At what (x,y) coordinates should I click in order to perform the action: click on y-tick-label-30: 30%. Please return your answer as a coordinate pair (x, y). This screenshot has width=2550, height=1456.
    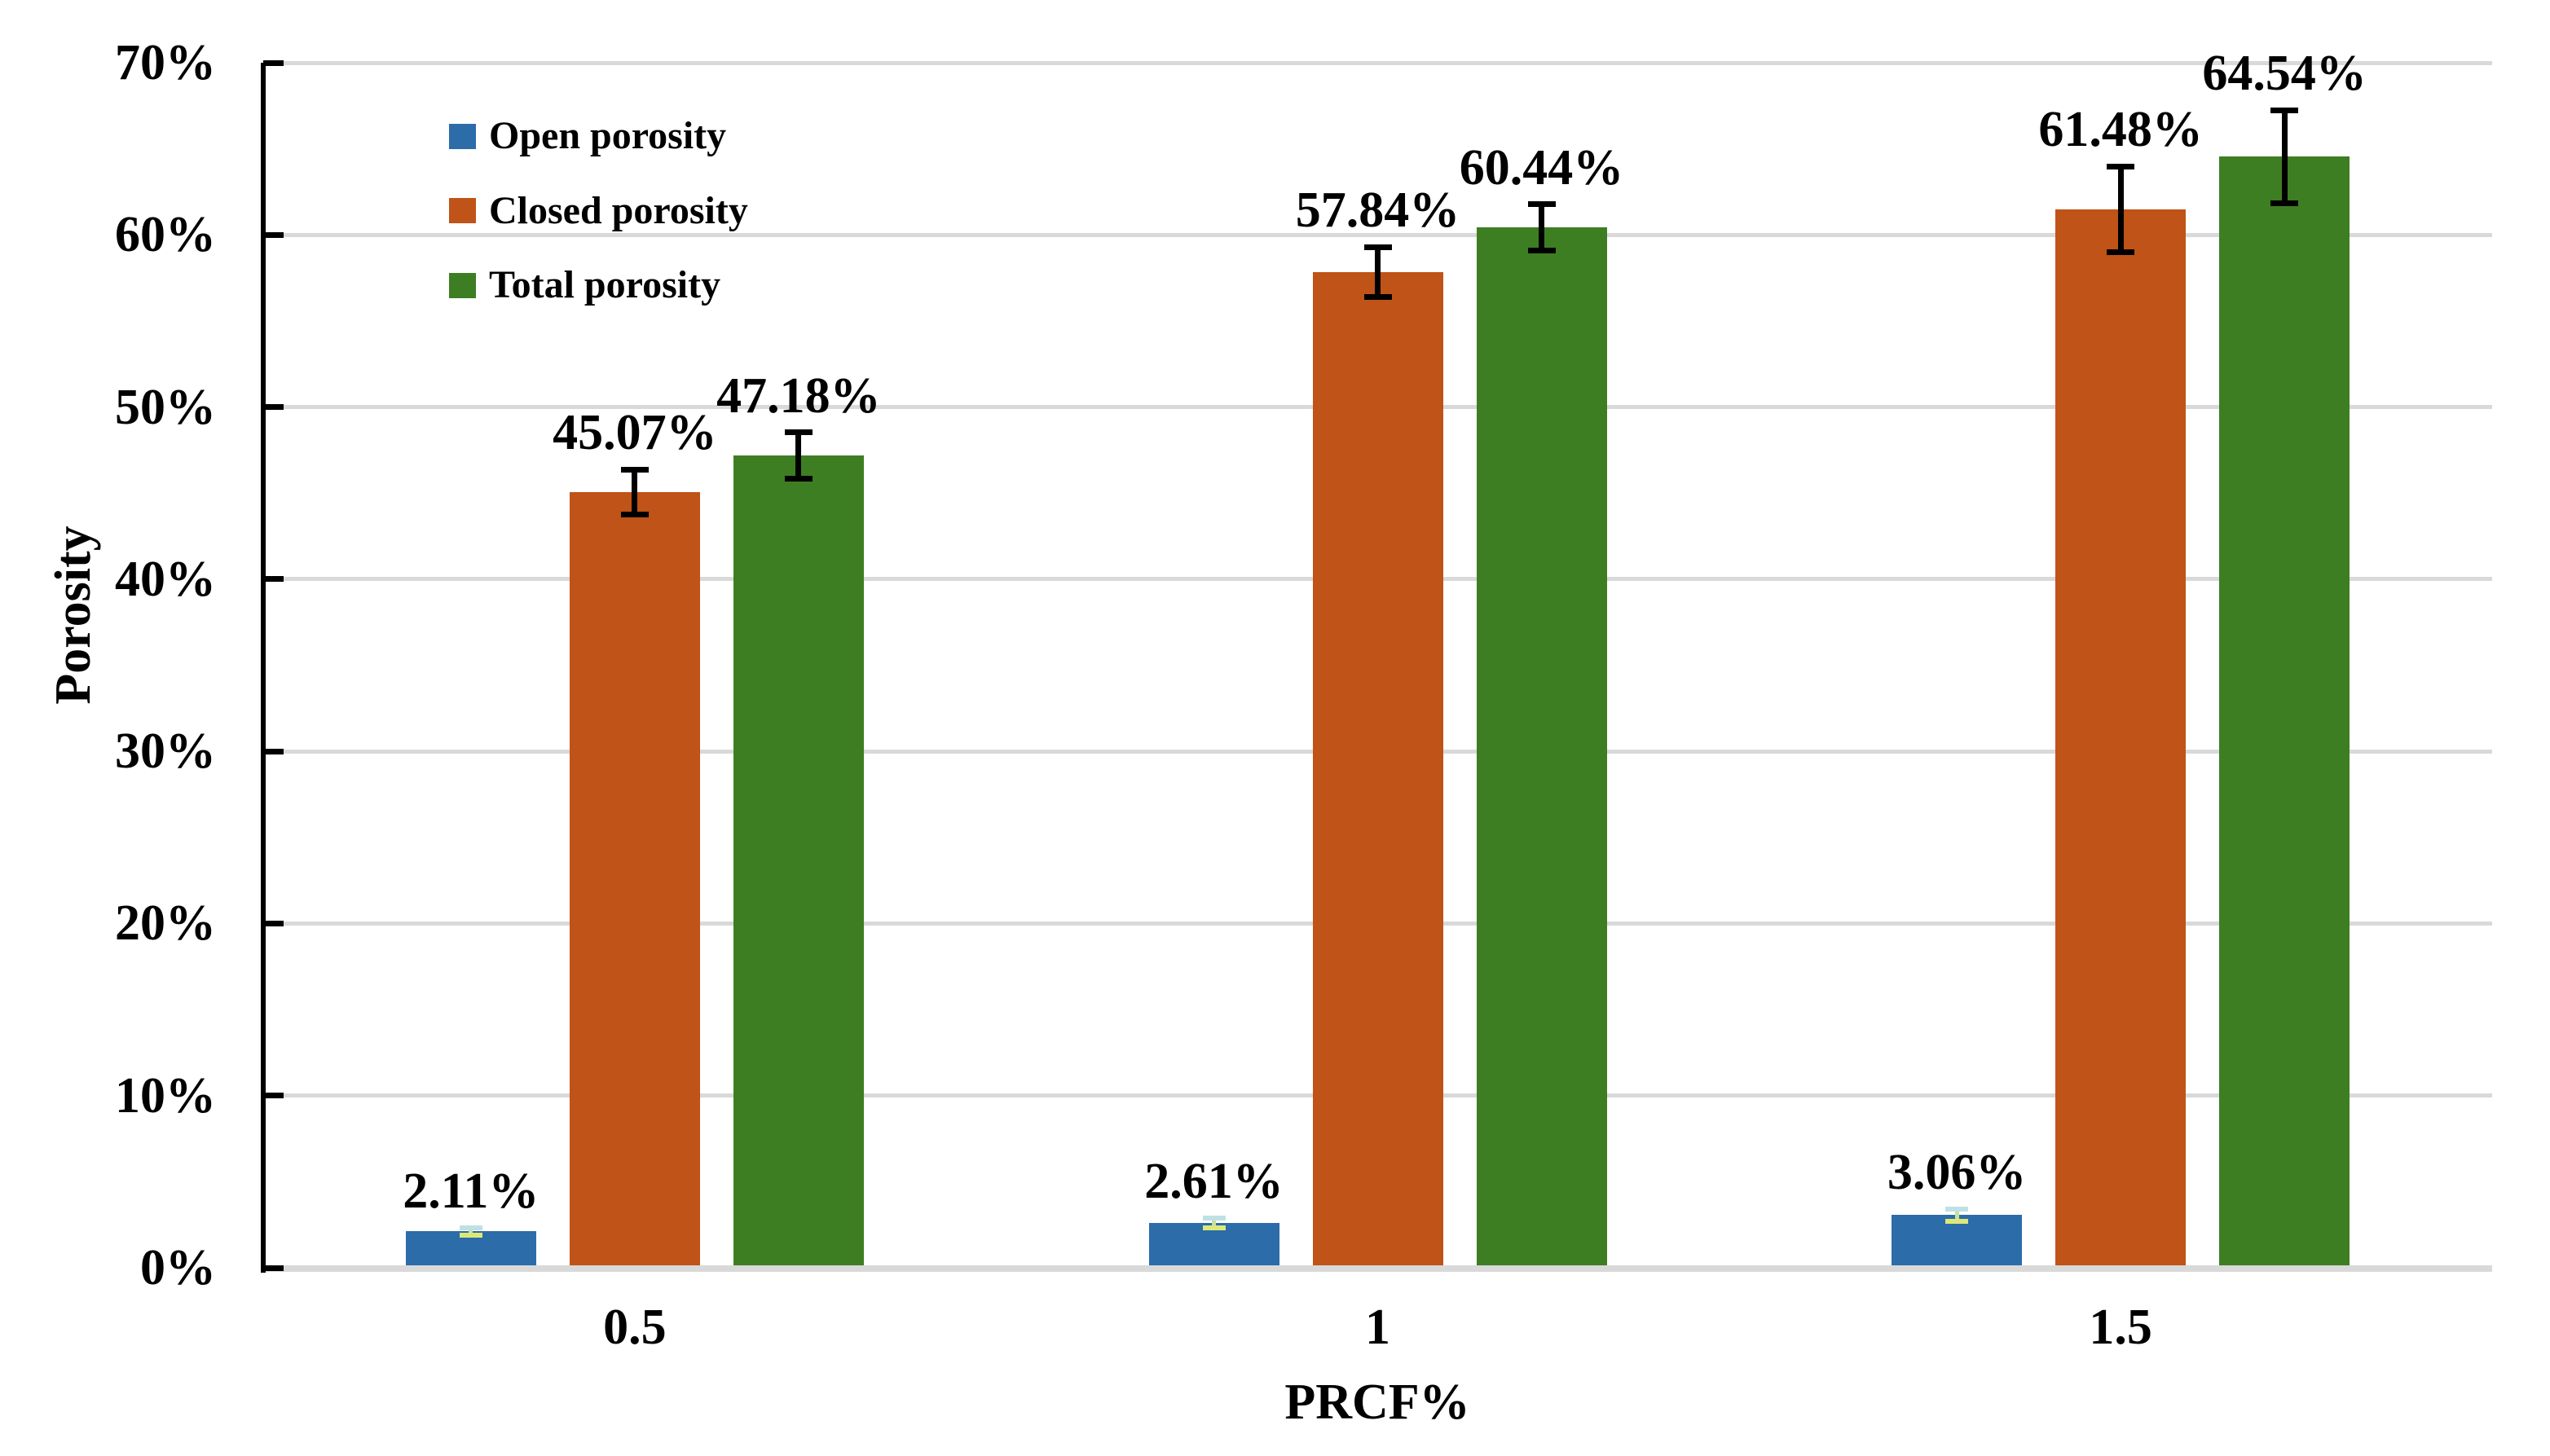
    Looking at the image, I should click on (165, 752).